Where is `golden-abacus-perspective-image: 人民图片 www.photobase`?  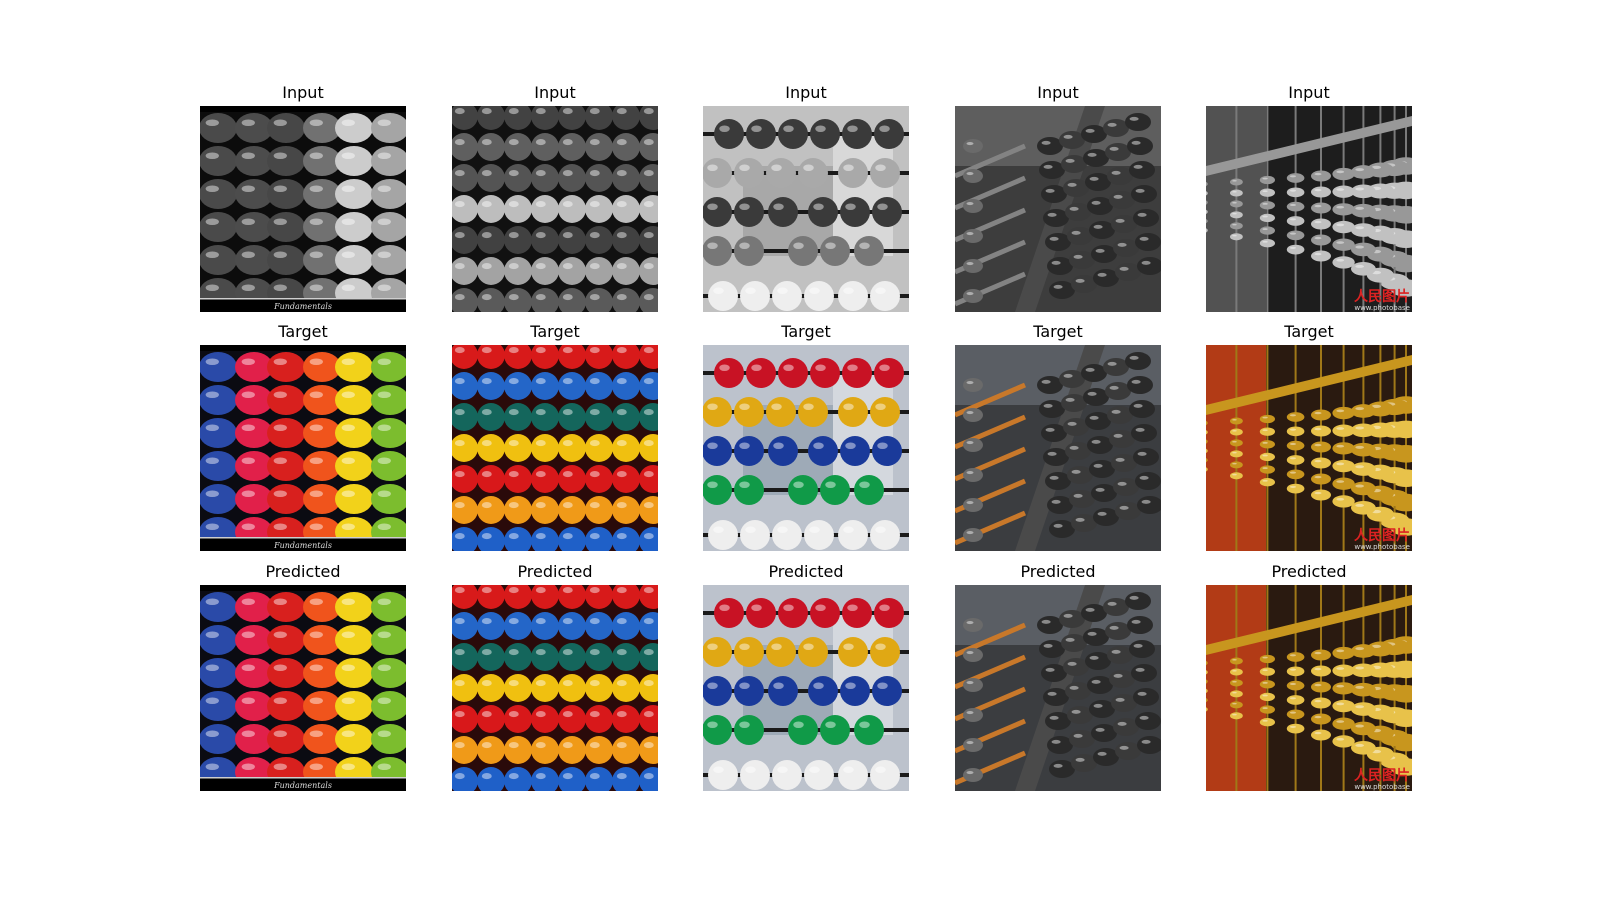 golden-abacus-perspective-image: 人民图片 www.photobase is located at coordinates (1309, 209).